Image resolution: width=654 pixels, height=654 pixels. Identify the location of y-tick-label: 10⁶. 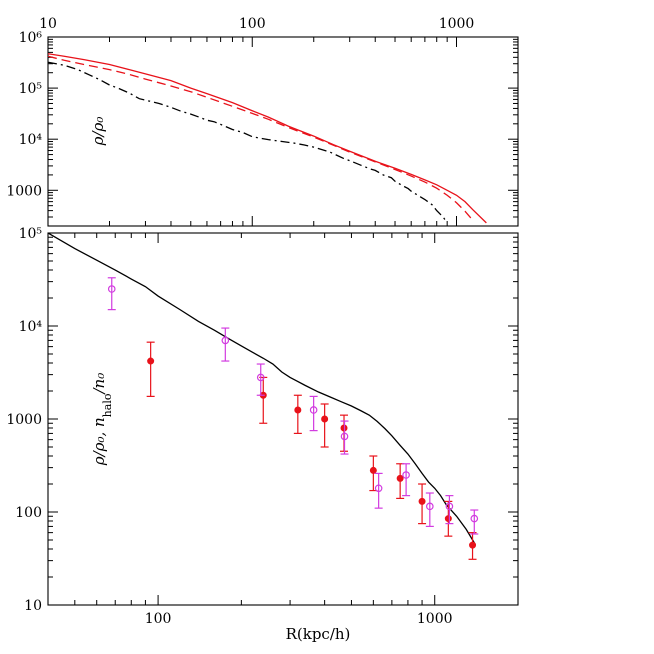
(31, 38).